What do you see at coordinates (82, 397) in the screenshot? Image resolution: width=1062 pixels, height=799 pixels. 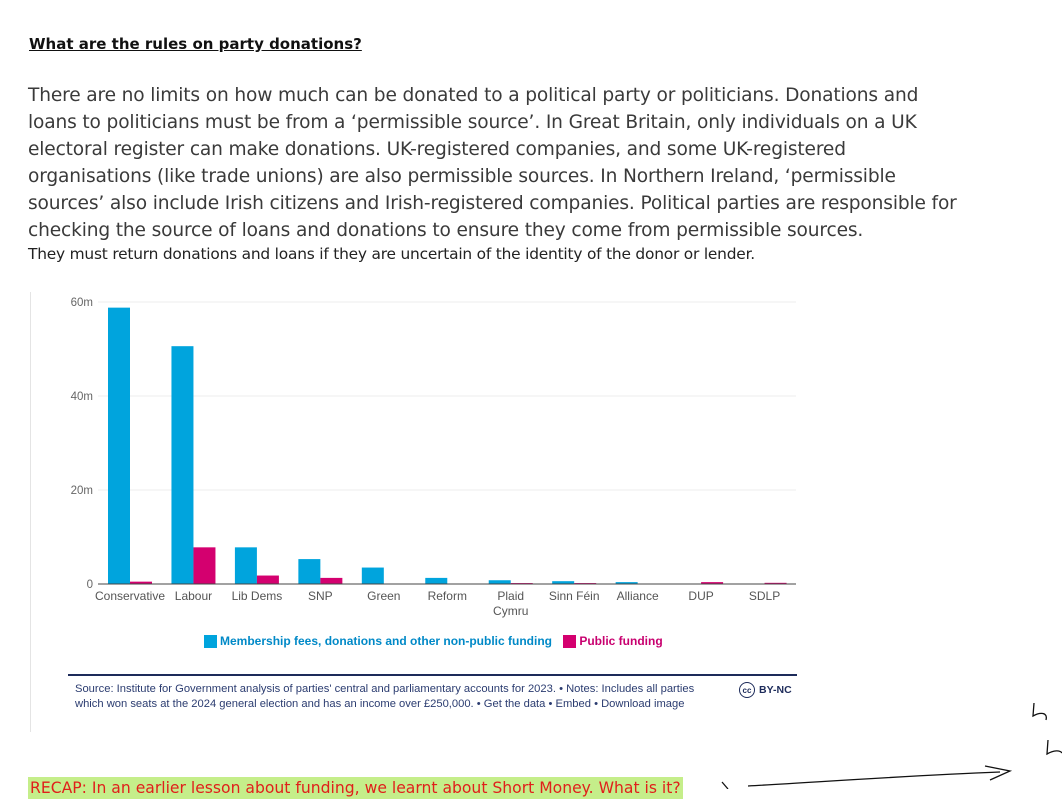 I see `y-tick-label: 40m` at bounding box center [82, 397].